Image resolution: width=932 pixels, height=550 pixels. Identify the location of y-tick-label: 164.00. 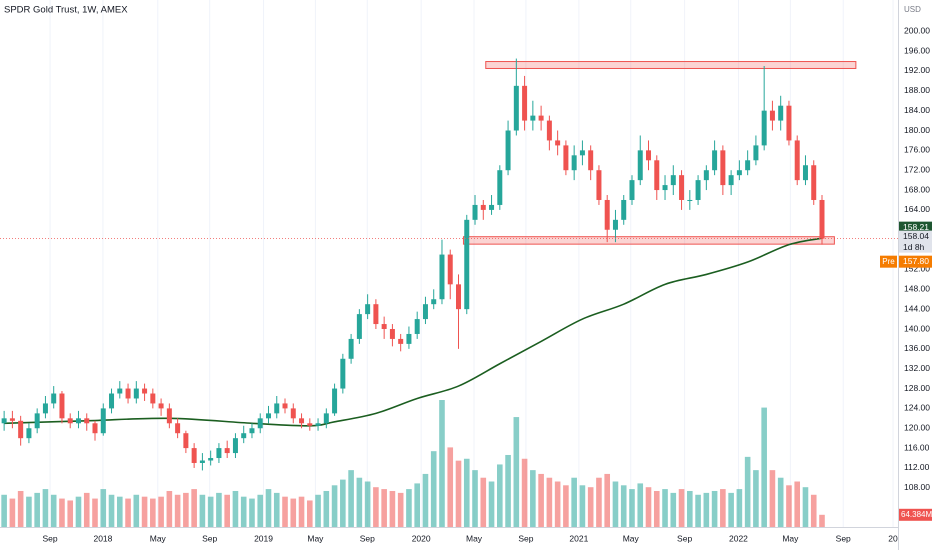
(917, 209).